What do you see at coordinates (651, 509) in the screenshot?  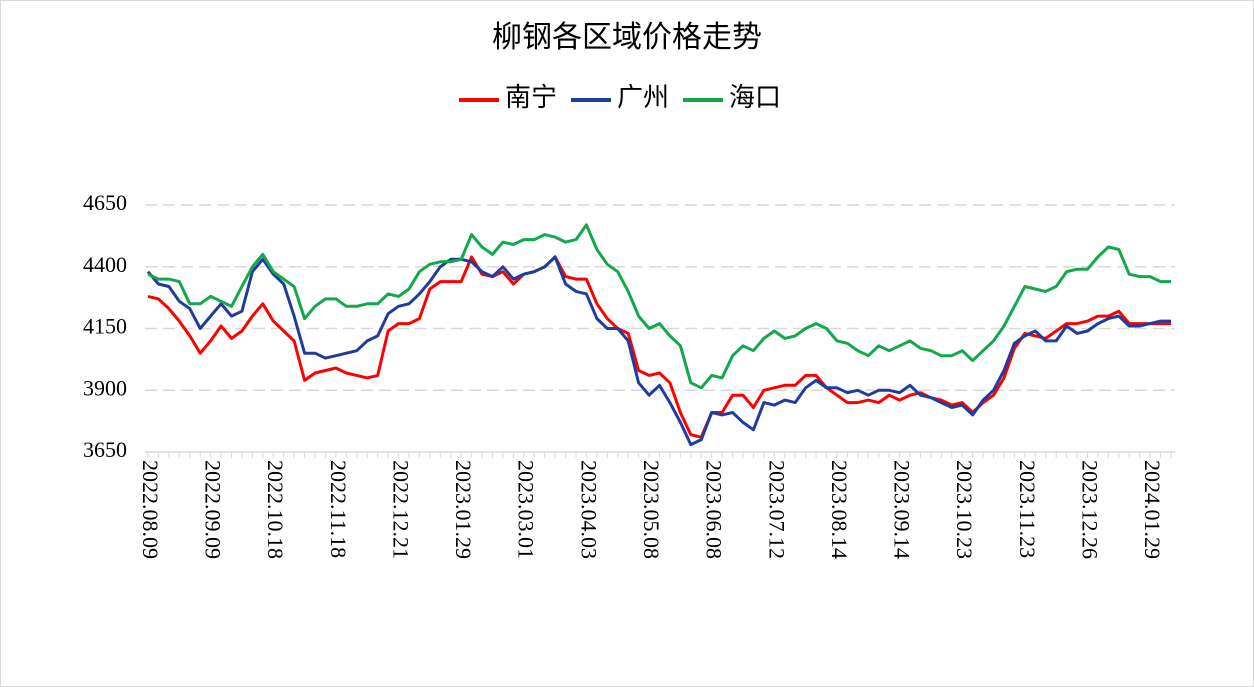 I see `x-tick-label: 2023.05.08` at bounding box center [651, 509].